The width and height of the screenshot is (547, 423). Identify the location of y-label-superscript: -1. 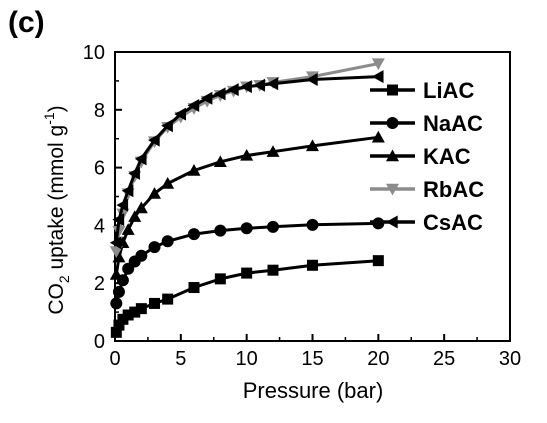
(49, 118).